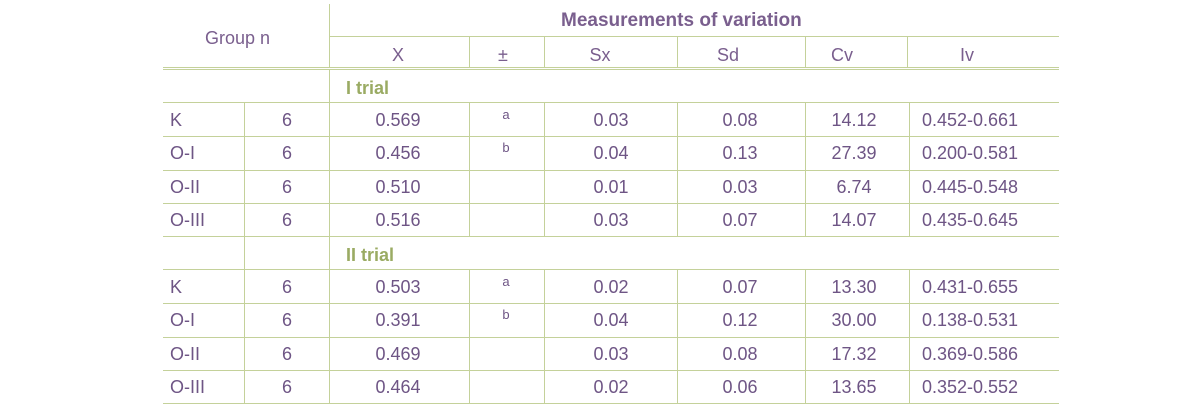  Describe the element at coordinates (176, 120) in the screenshot. I see `cell-group: K` at that location.